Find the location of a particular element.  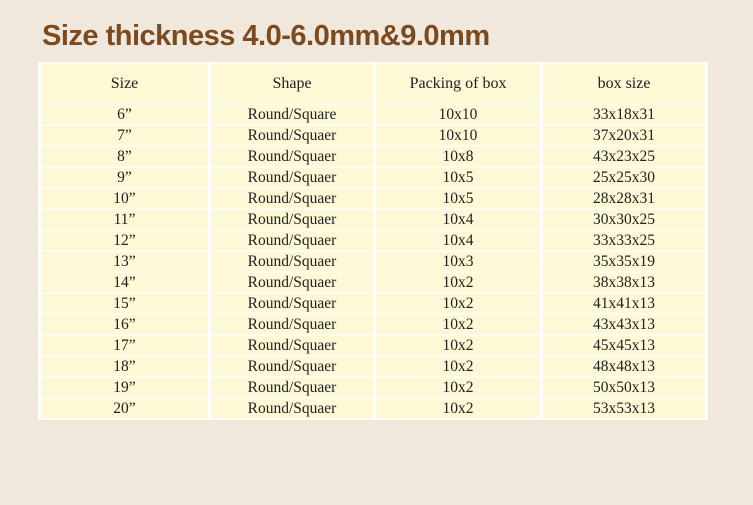

cell-box-size: 33x18x31 is located at coordinates (624, 114).